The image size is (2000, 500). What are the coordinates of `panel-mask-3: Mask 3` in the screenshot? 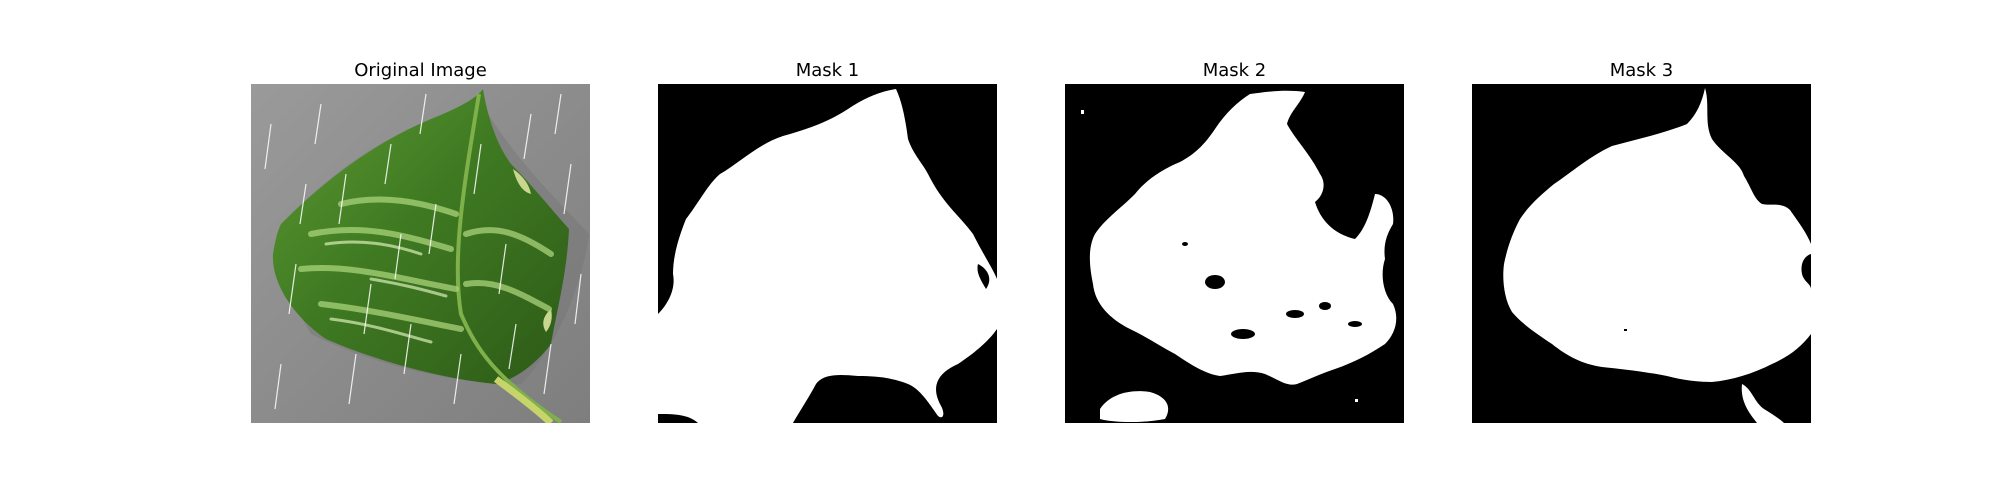 It's located at (1641, 240).